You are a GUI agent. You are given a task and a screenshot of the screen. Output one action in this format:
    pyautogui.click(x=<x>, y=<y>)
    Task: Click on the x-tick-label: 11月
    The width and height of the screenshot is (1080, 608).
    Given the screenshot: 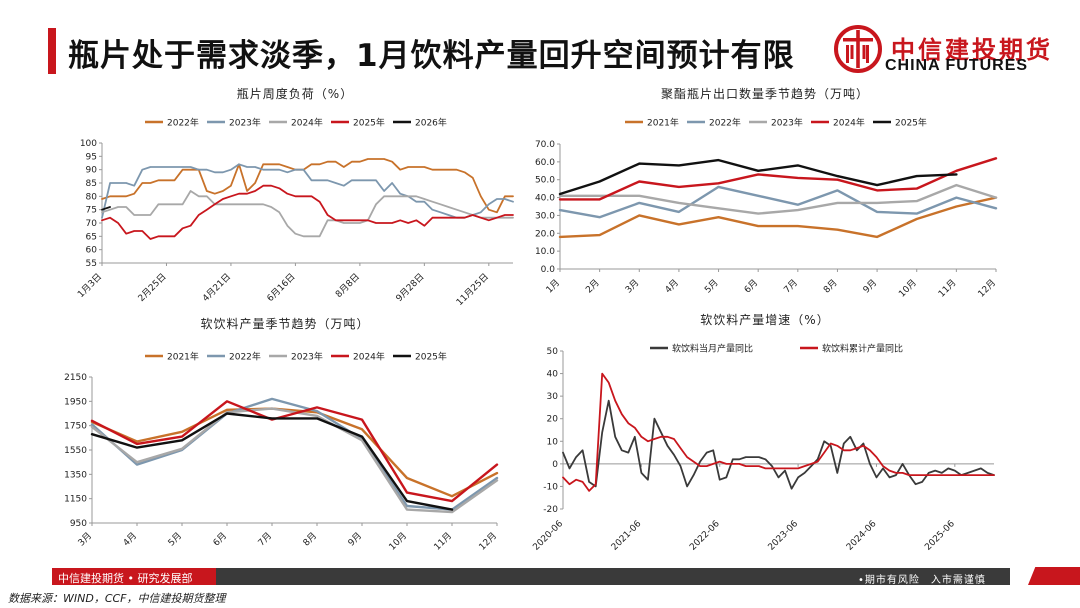 What is the action you would take?
    pyautogui.click(x=947, y=288)
    